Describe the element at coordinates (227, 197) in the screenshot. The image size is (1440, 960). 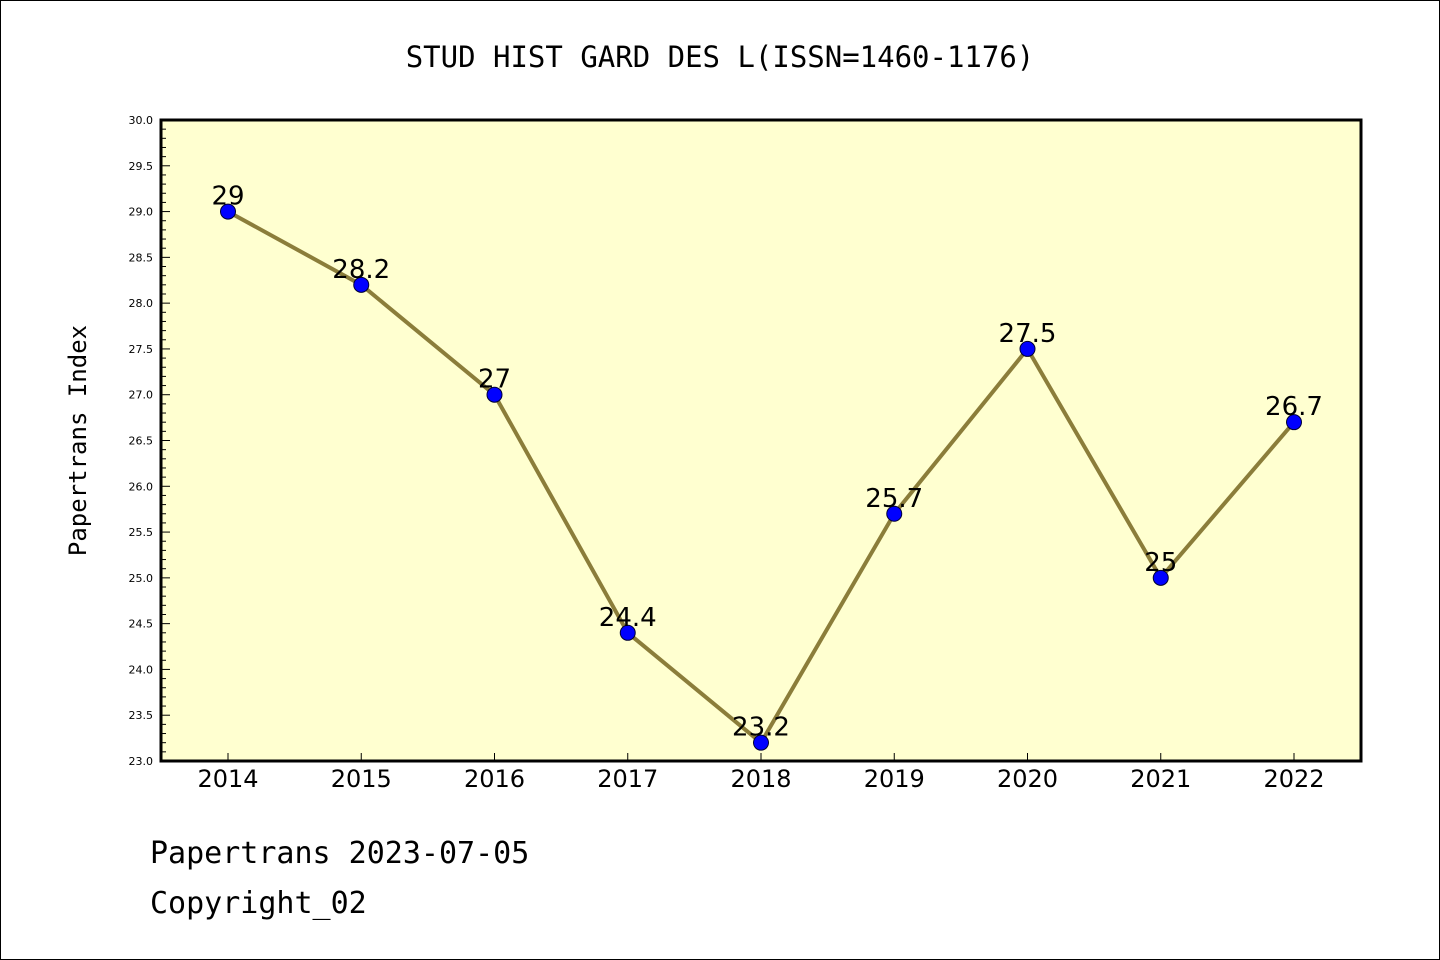
I see `data-label: 29` at that location.